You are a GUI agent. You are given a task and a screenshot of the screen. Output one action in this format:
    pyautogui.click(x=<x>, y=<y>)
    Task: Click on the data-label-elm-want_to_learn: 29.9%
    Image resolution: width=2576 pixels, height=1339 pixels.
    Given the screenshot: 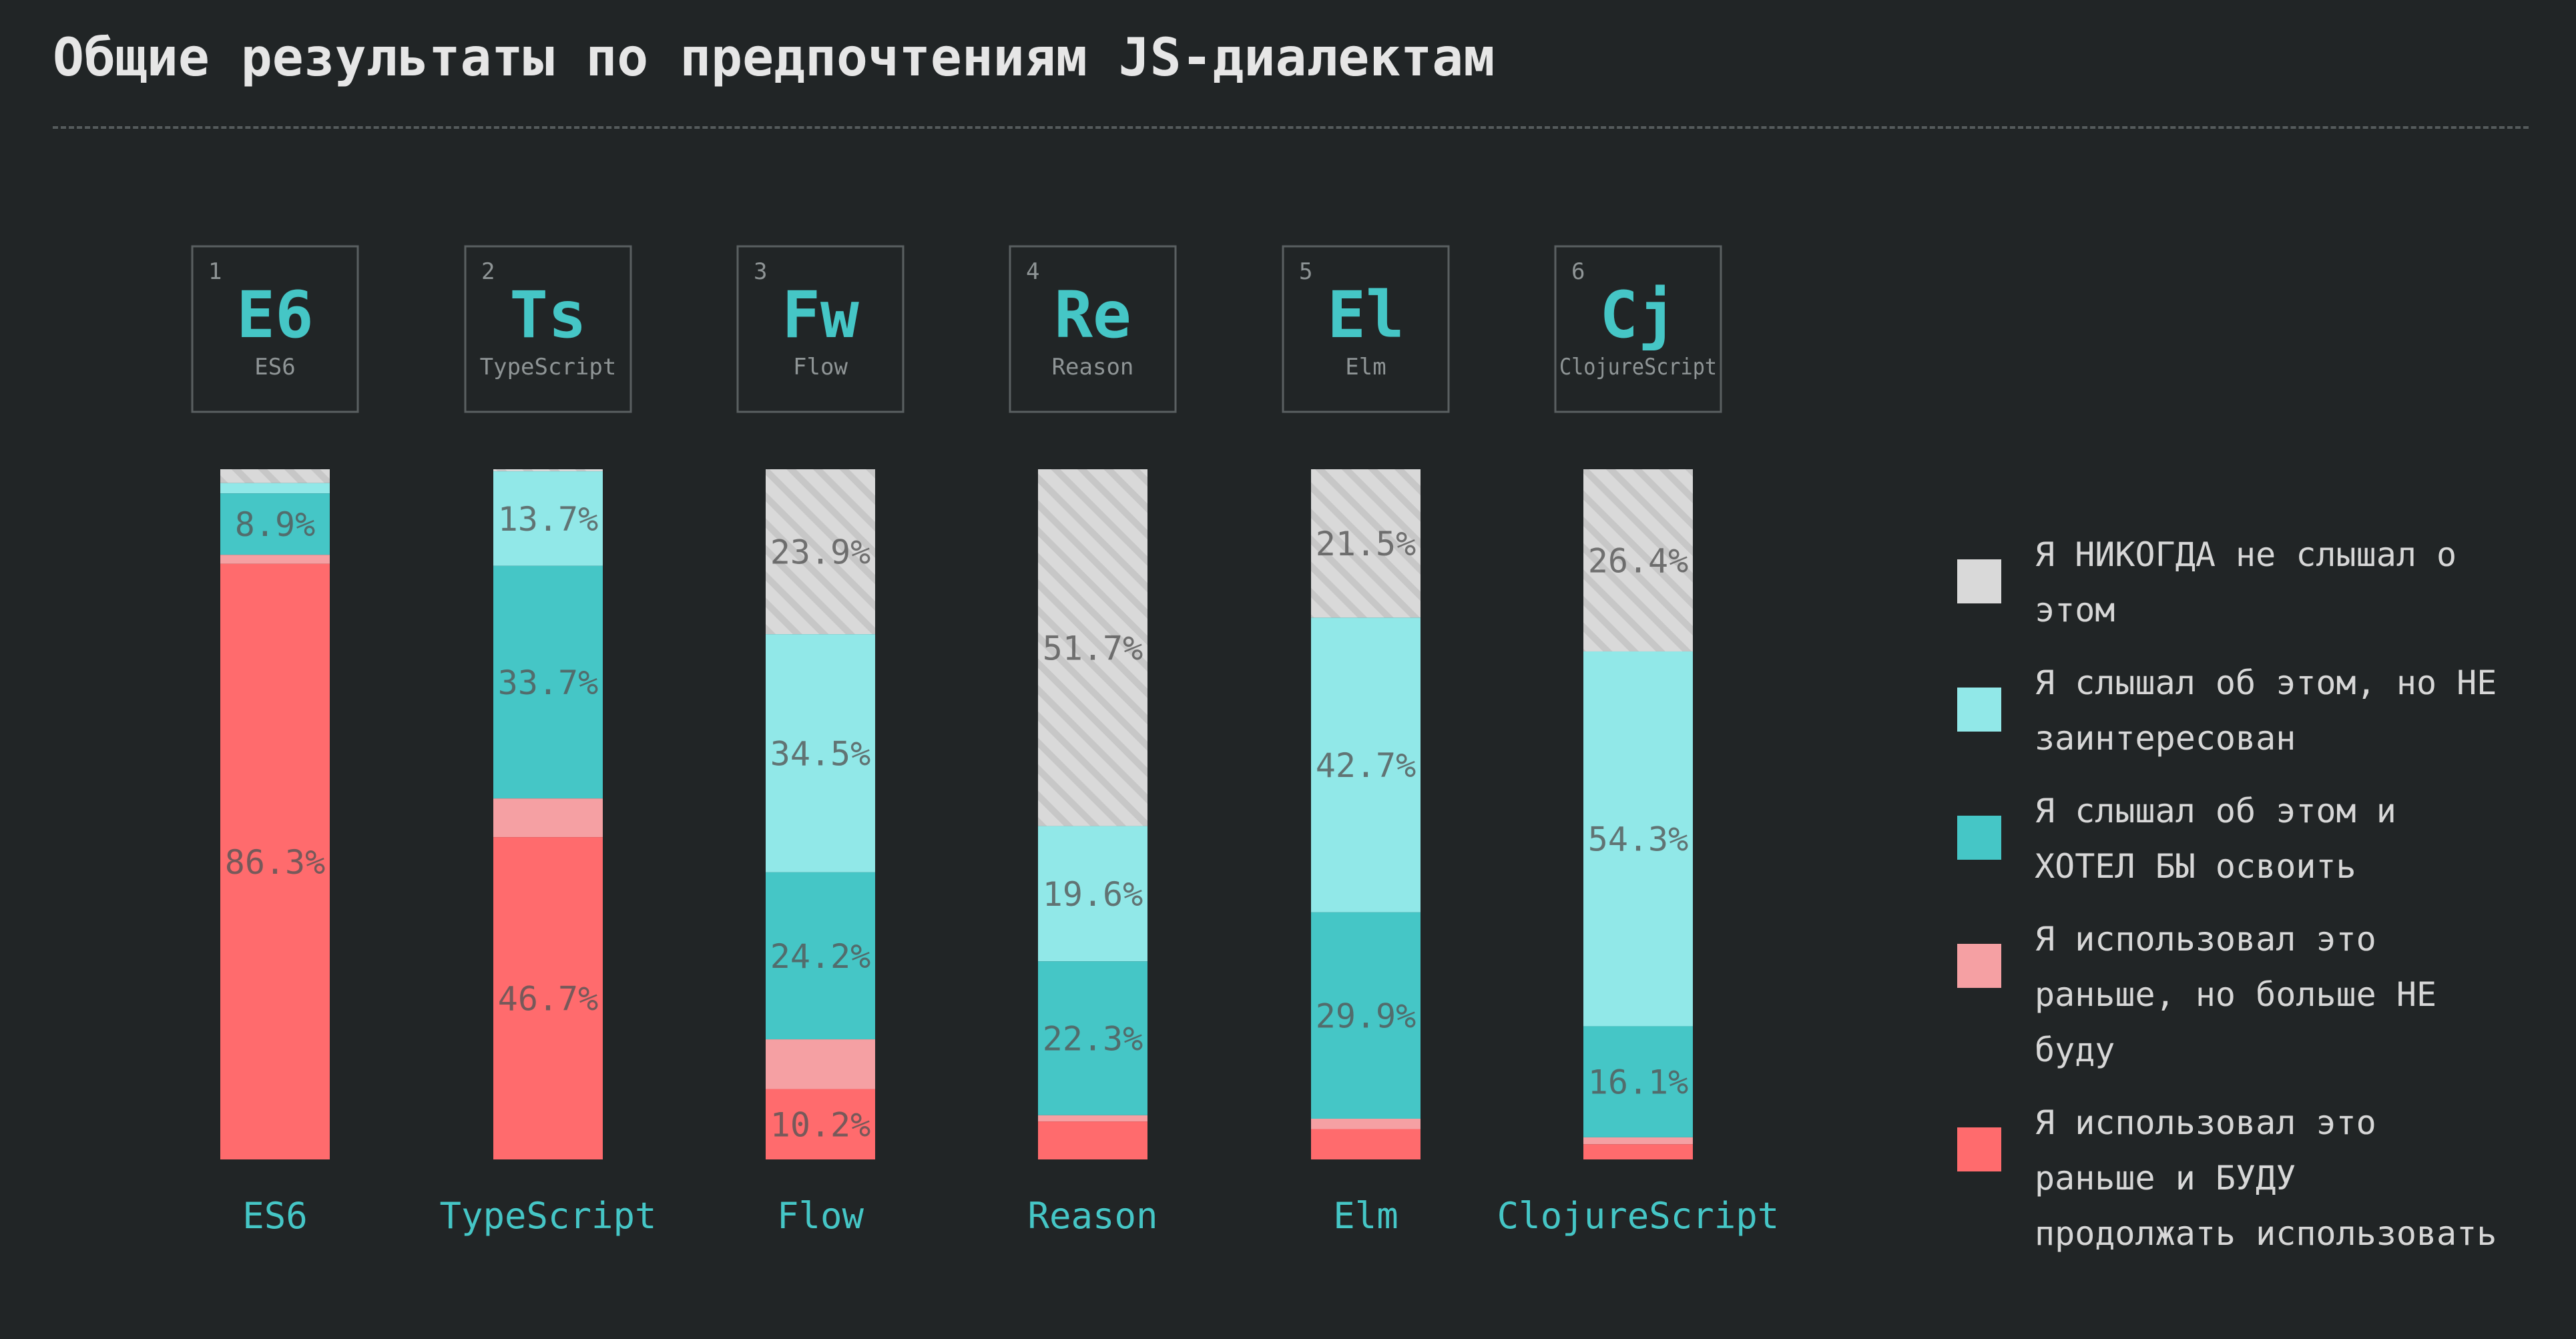 What is the action you would take?
    pyautogui.click(x=1366, y=1016)
    